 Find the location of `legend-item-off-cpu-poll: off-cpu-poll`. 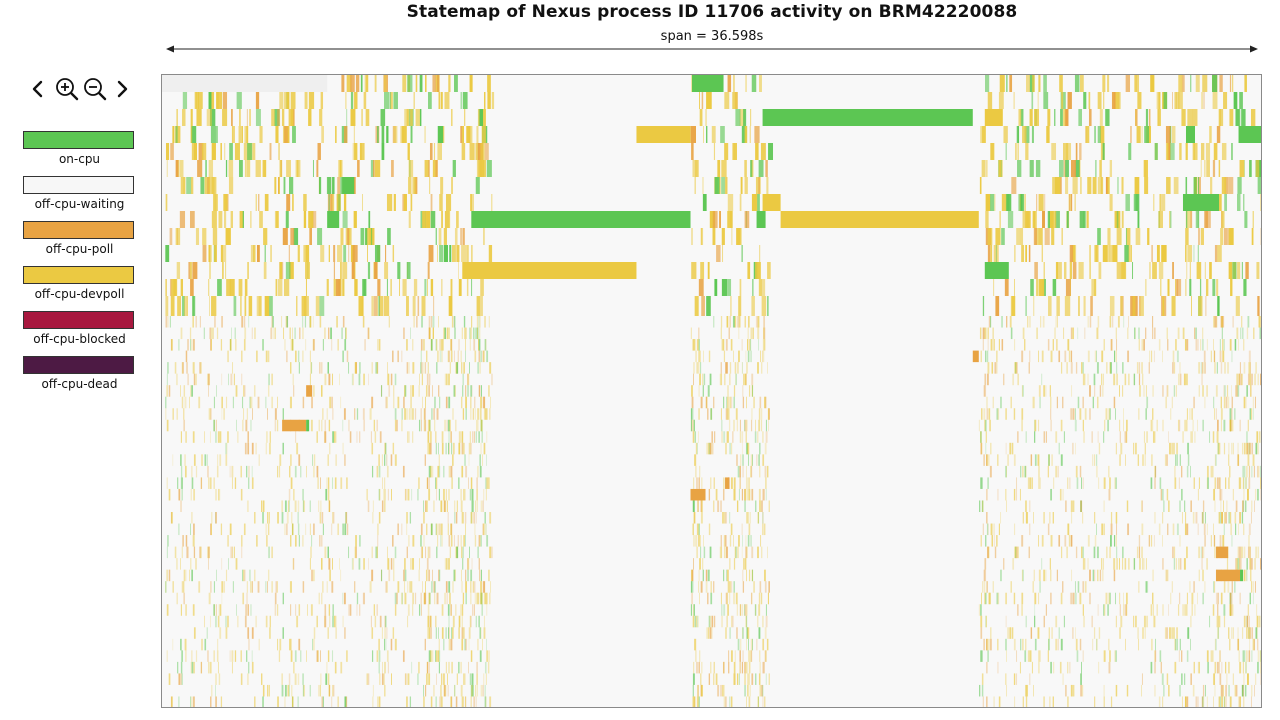

legend-item-off-cpu-poll: off-cpu-poll is located at coordinates (80, 243).